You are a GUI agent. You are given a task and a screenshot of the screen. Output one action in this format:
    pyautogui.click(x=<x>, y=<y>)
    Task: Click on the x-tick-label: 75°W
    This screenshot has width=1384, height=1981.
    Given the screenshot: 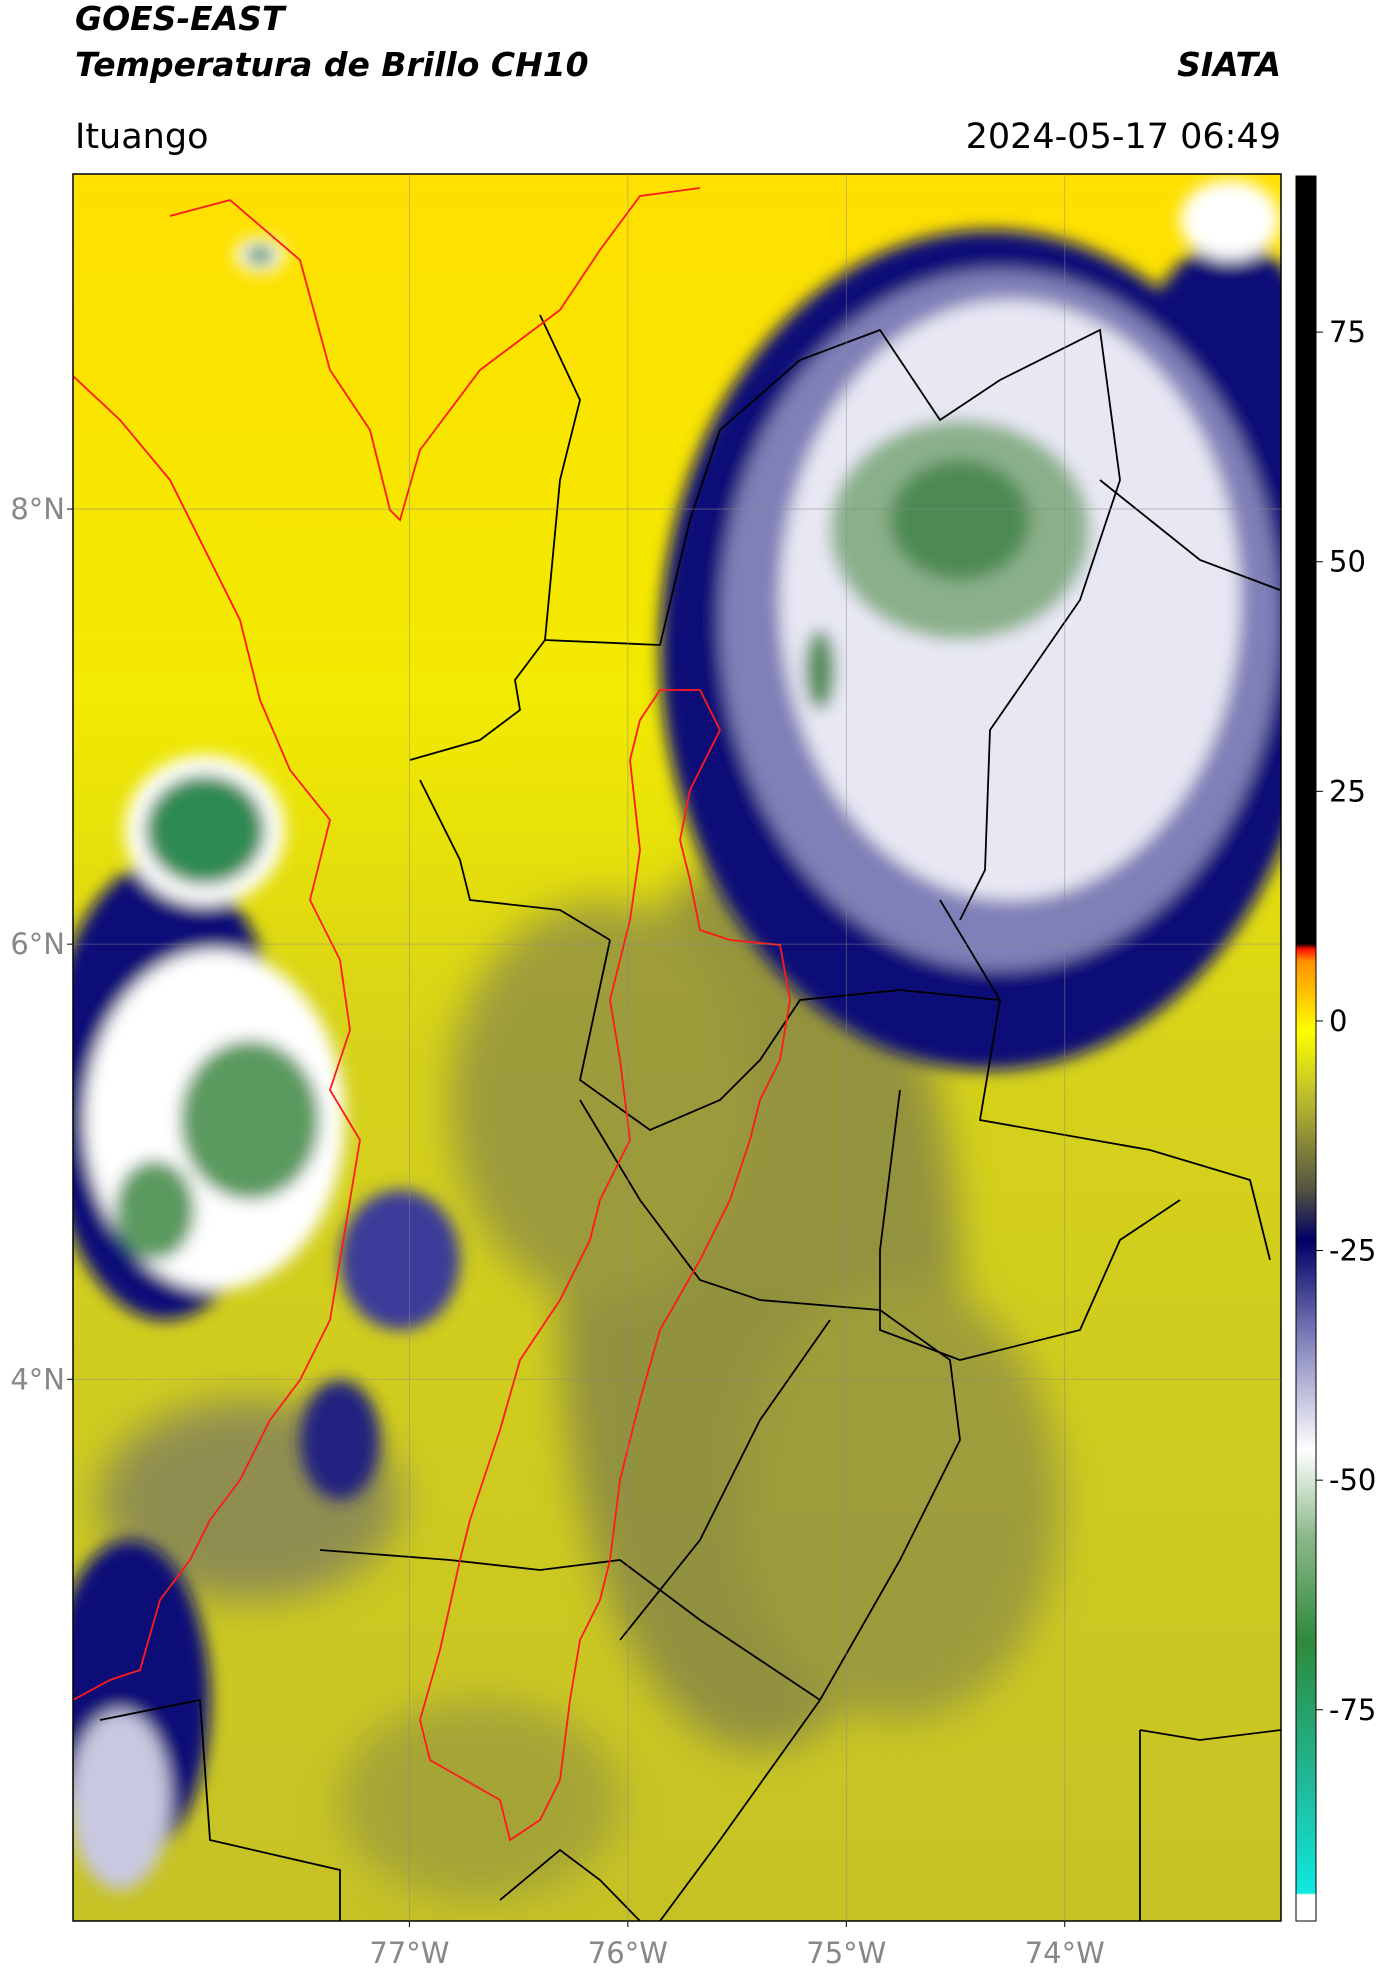 What is the action you would take?
    pyautogui.click(x=846, y=1953)
    